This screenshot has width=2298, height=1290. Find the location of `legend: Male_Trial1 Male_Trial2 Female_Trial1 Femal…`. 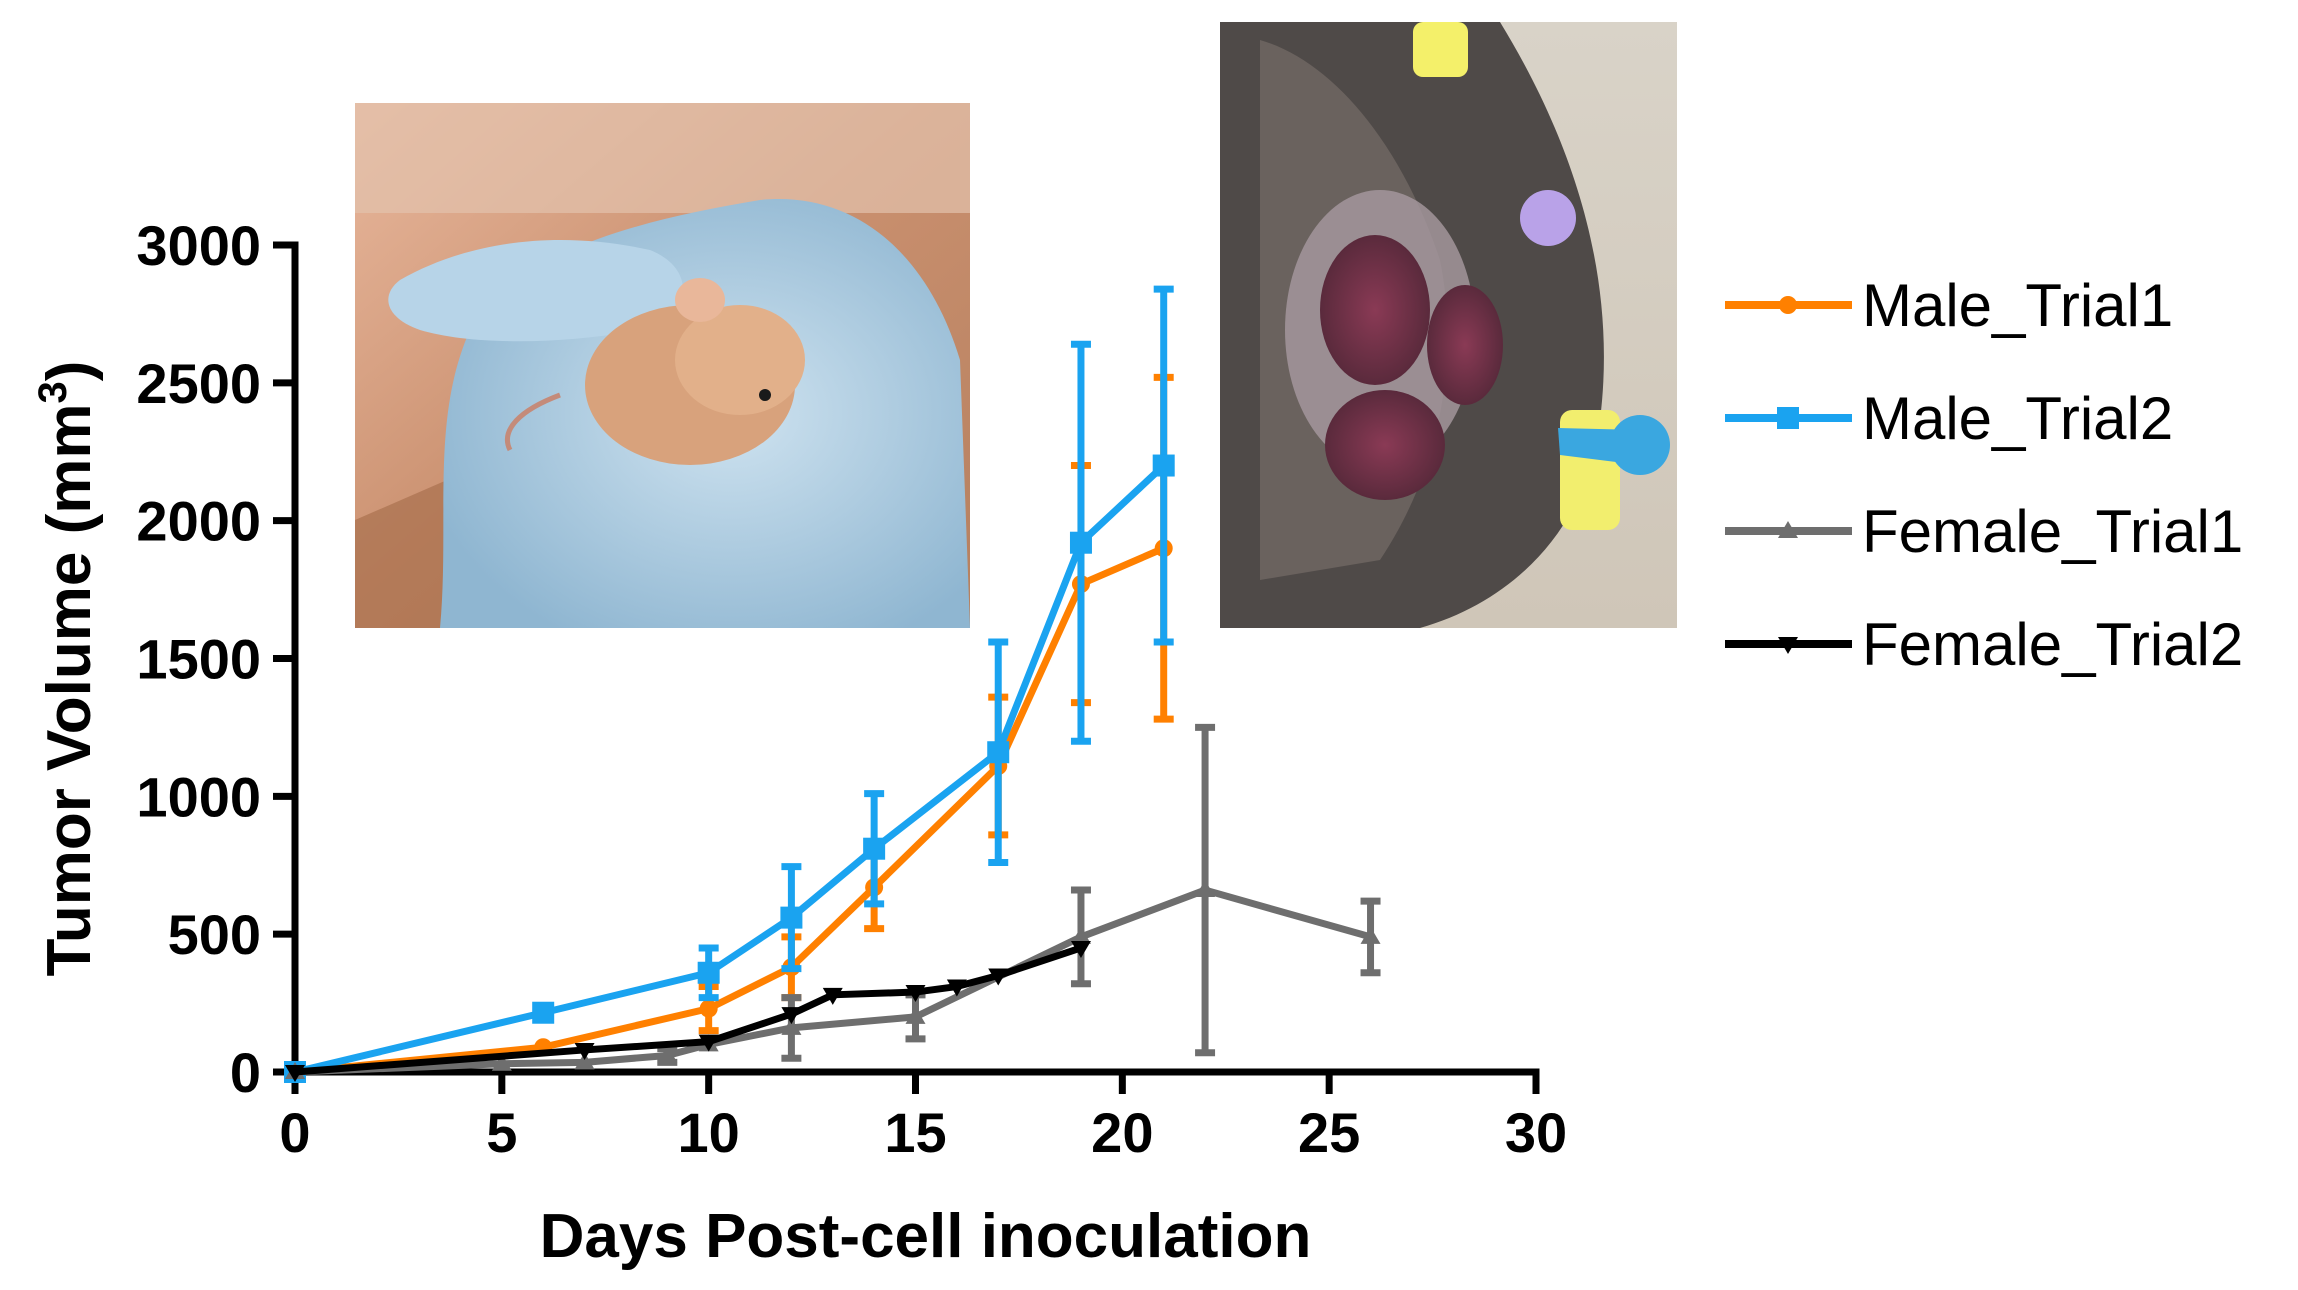

legend: Male_Trial1 Male_Trial2 Female_Trial1 Femal… is located at coordinates (1984, 475).